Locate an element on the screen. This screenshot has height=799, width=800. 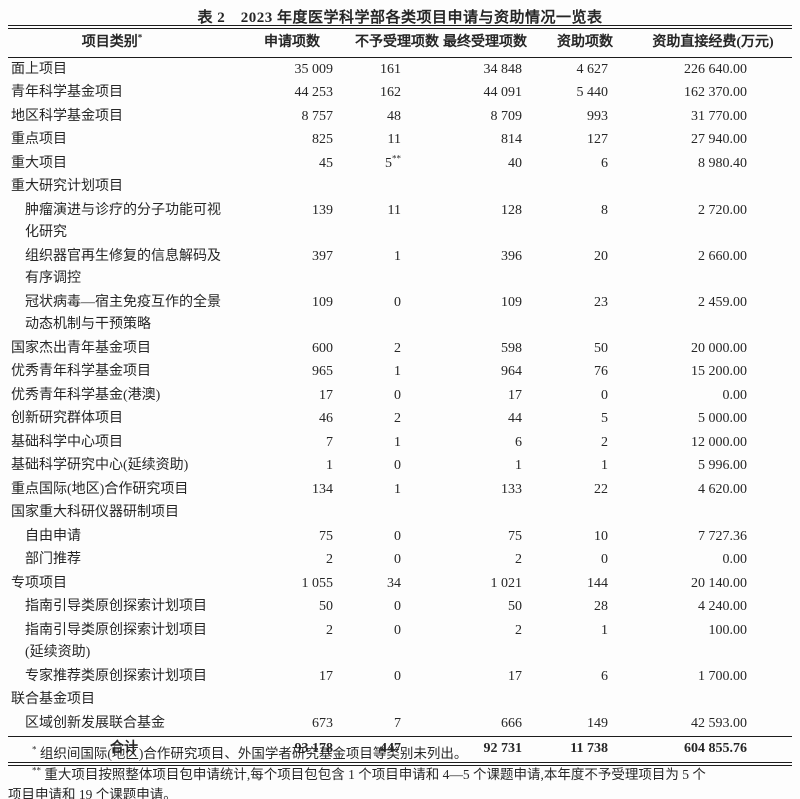
footnote-marker: ** is located at coordinates (36, 770).